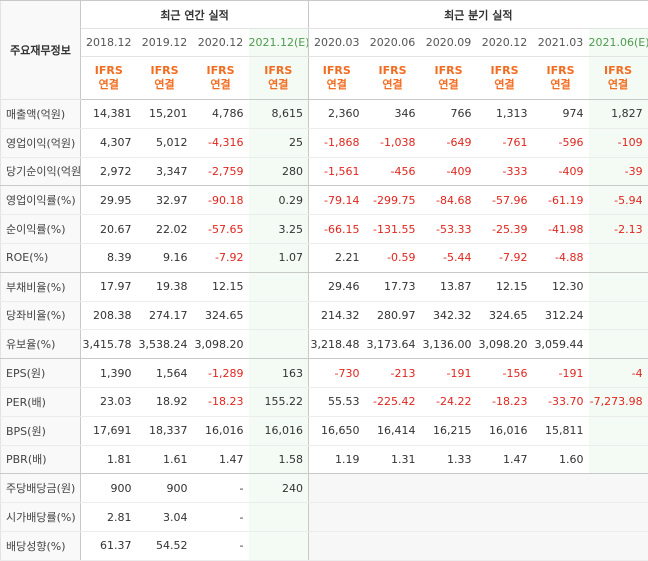 This screenshot has height=561, width=648. Describe the element at coordinates (448, 143) in the screenshot. I see `table-cell: -649` at that location.